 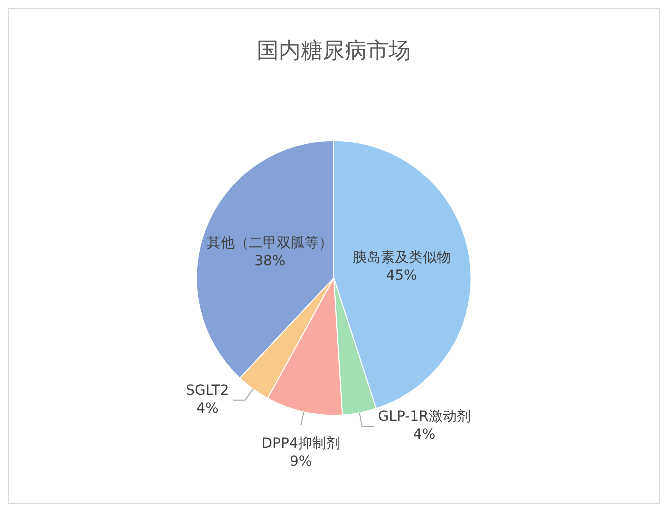 I want to click on slice-label: SGLT2, so click(x=208, y=391).